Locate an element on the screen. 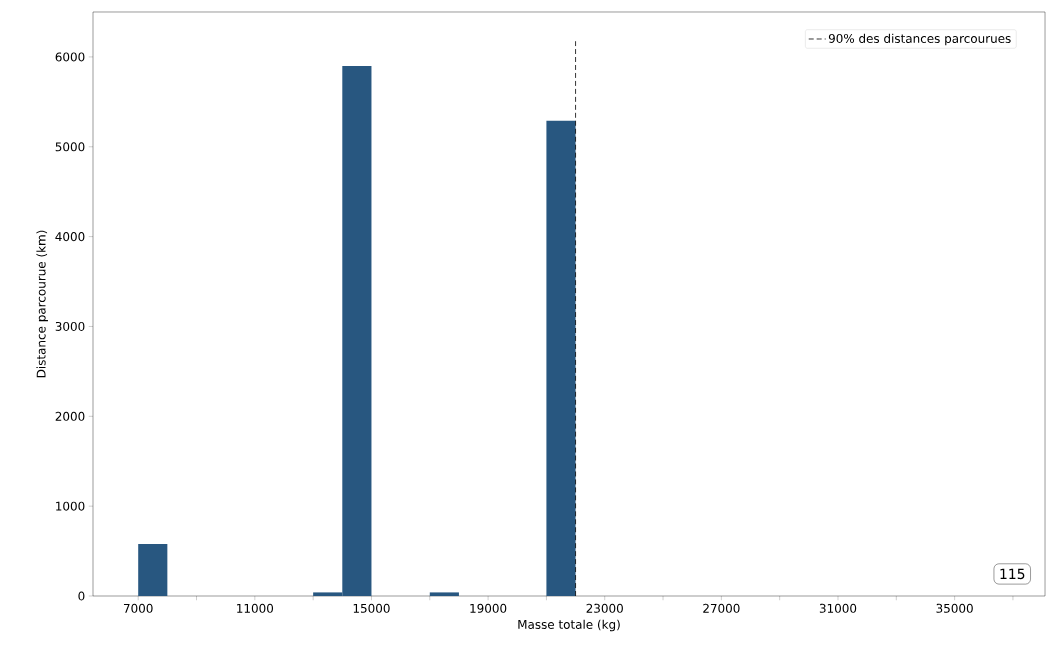 The width and height of the screenshot is (1059, 648). x-tick-label: 7000 is located at coordinates (138, 608).